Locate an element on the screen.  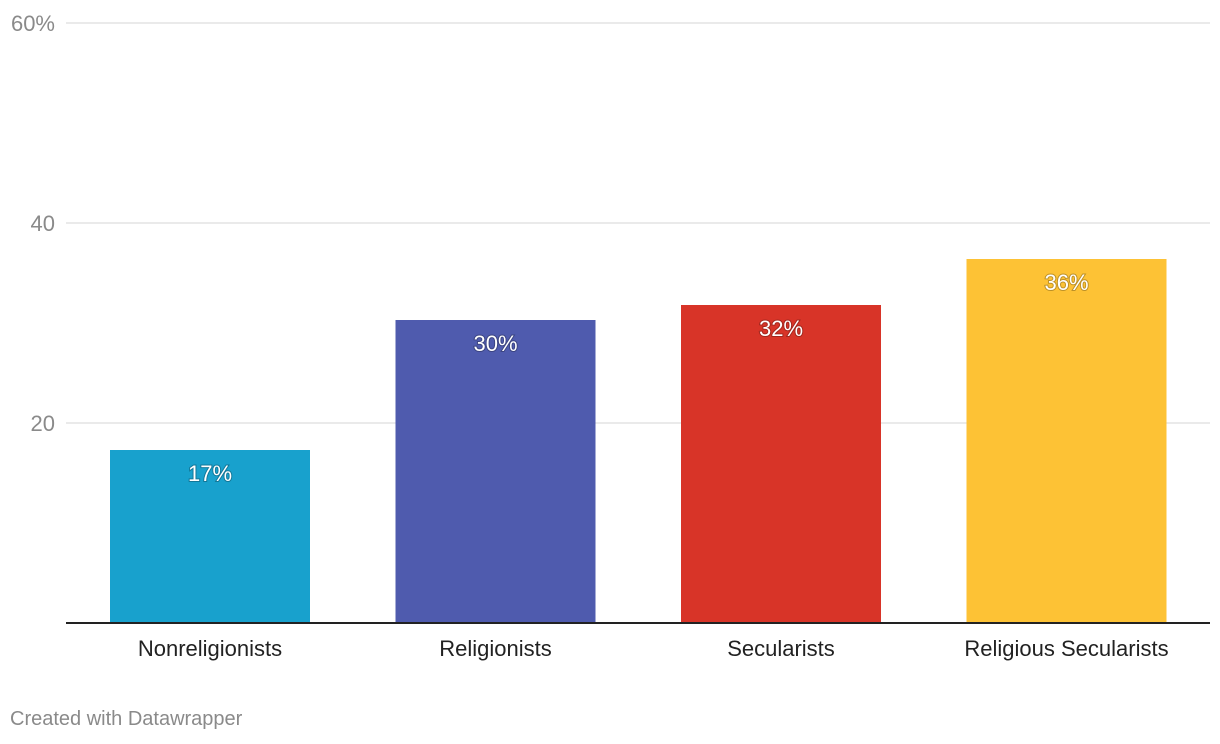
bar-value-label: 36% is located at coordinates (1066, 282).